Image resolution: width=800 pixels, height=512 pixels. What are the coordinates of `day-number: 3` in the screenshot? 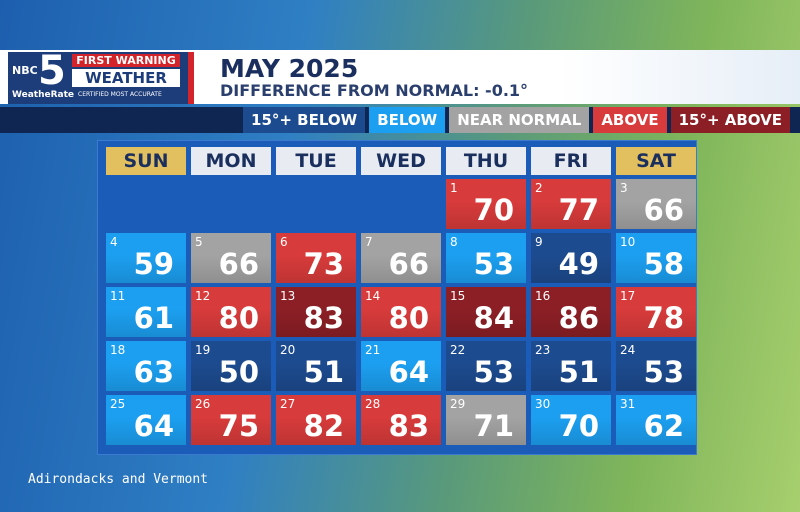 It's located at (624, 188).